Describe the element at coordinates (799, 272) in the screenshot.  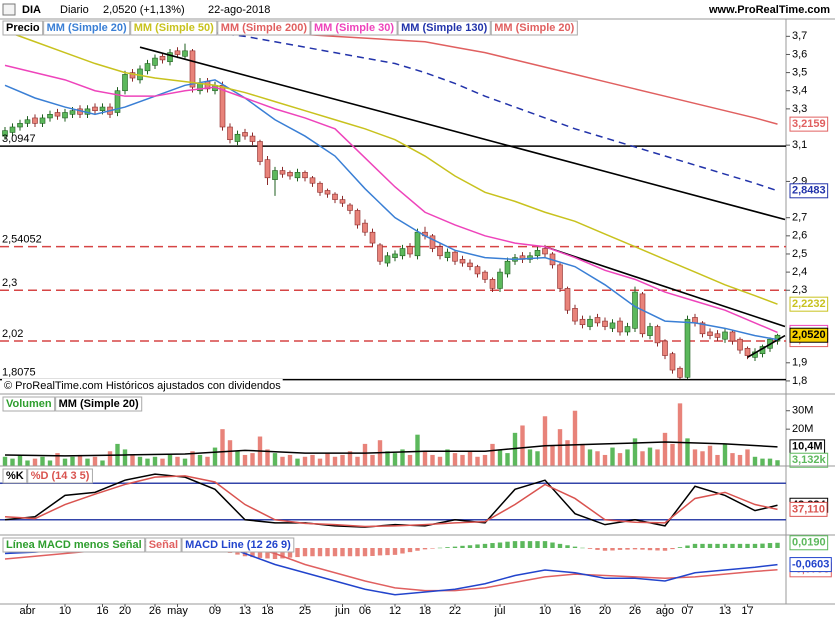
I see `y-tick-label: 2,4` at that location.